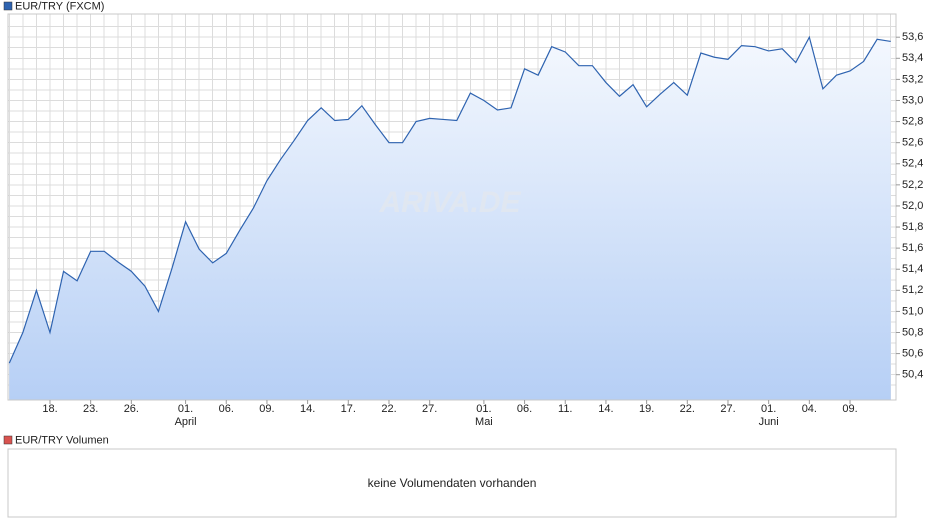 The image size is (940, 526). What do you see at coordinates (912, 58) in the screenshot?
I see `y-tick-label: 53,4` at bounding box center [912, 58].